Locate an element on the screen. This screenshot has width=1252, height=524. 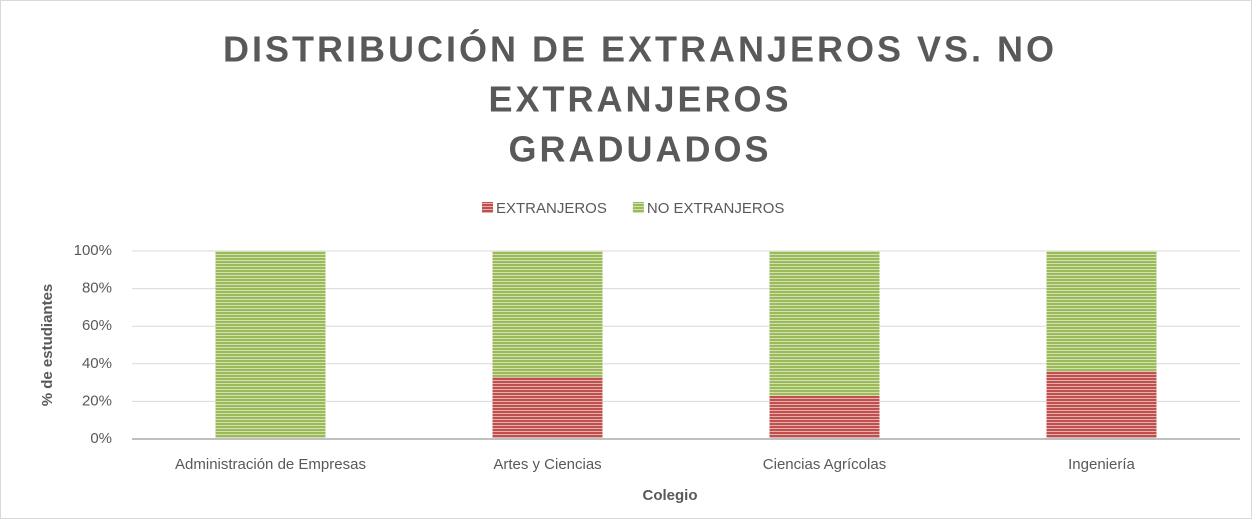
x-tick-label: Ciencias Agrícolas is located at coordinates (824, 464).